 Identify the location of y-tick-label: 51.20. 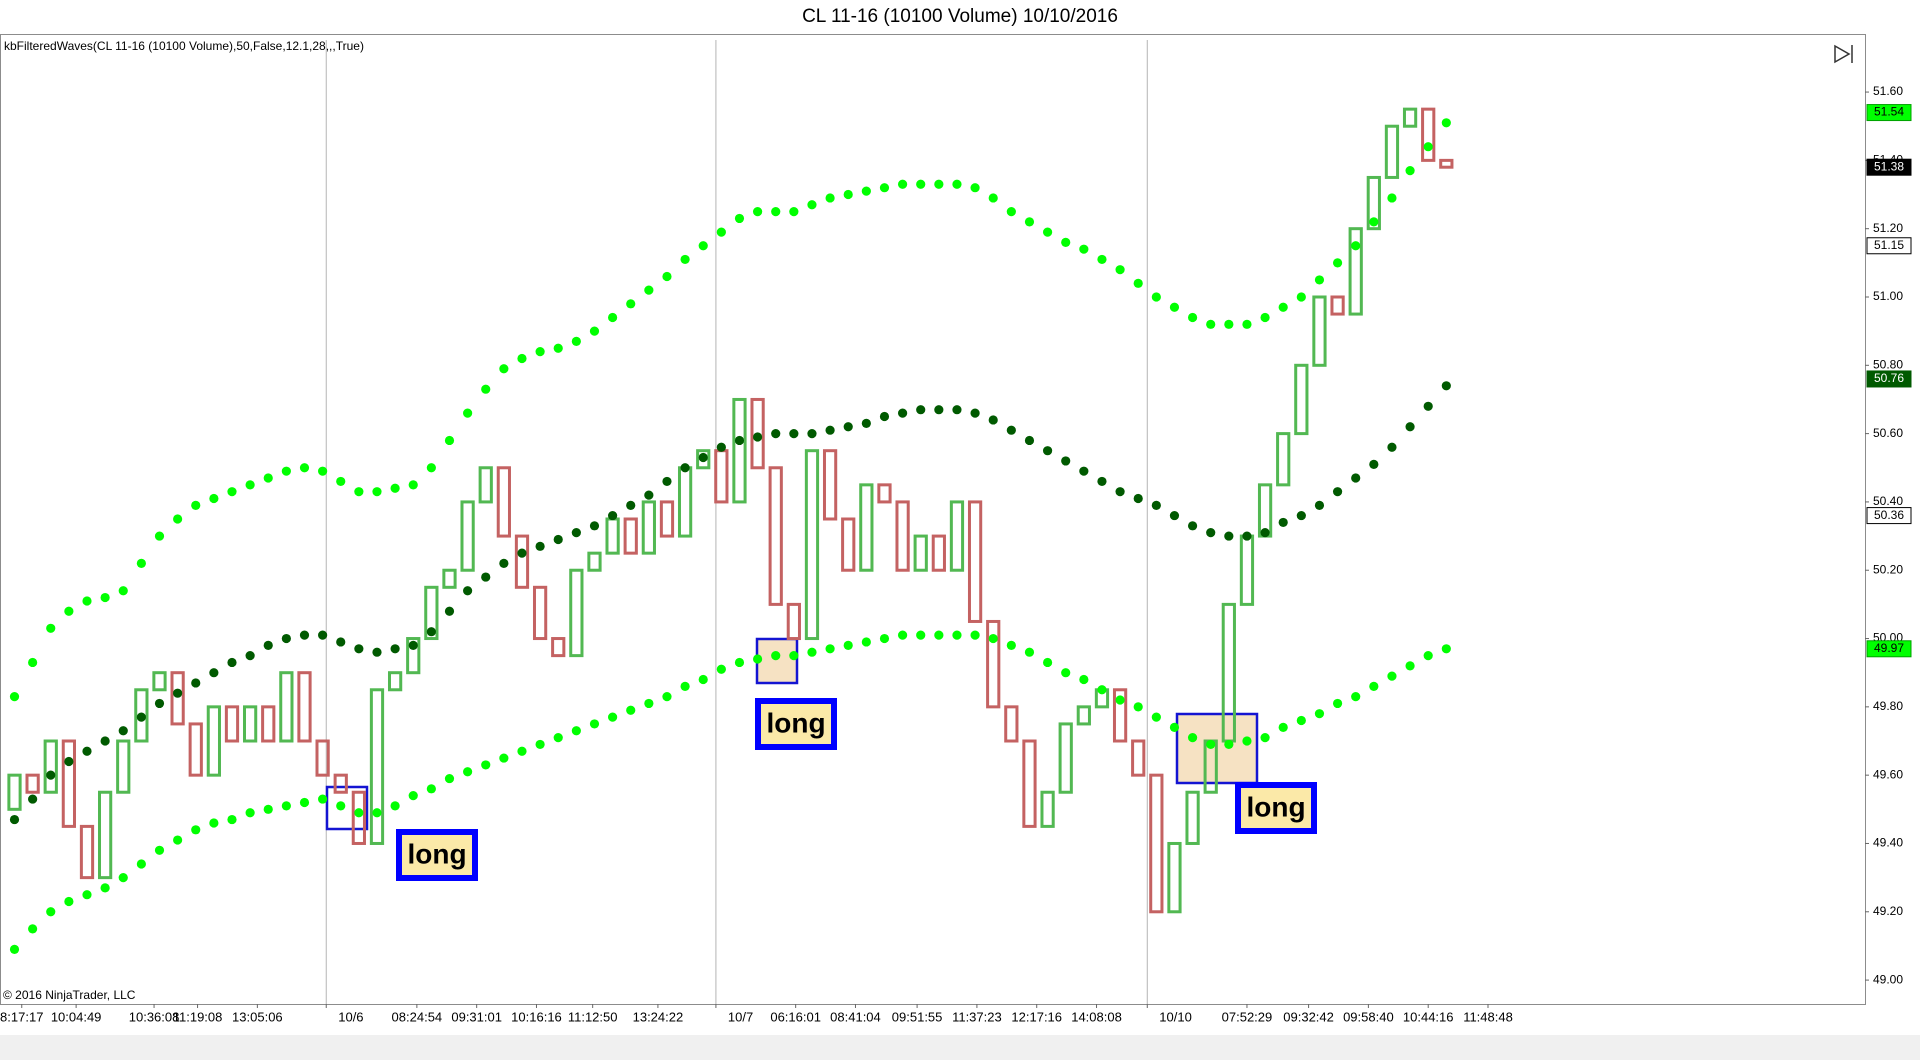
(1888, 228).